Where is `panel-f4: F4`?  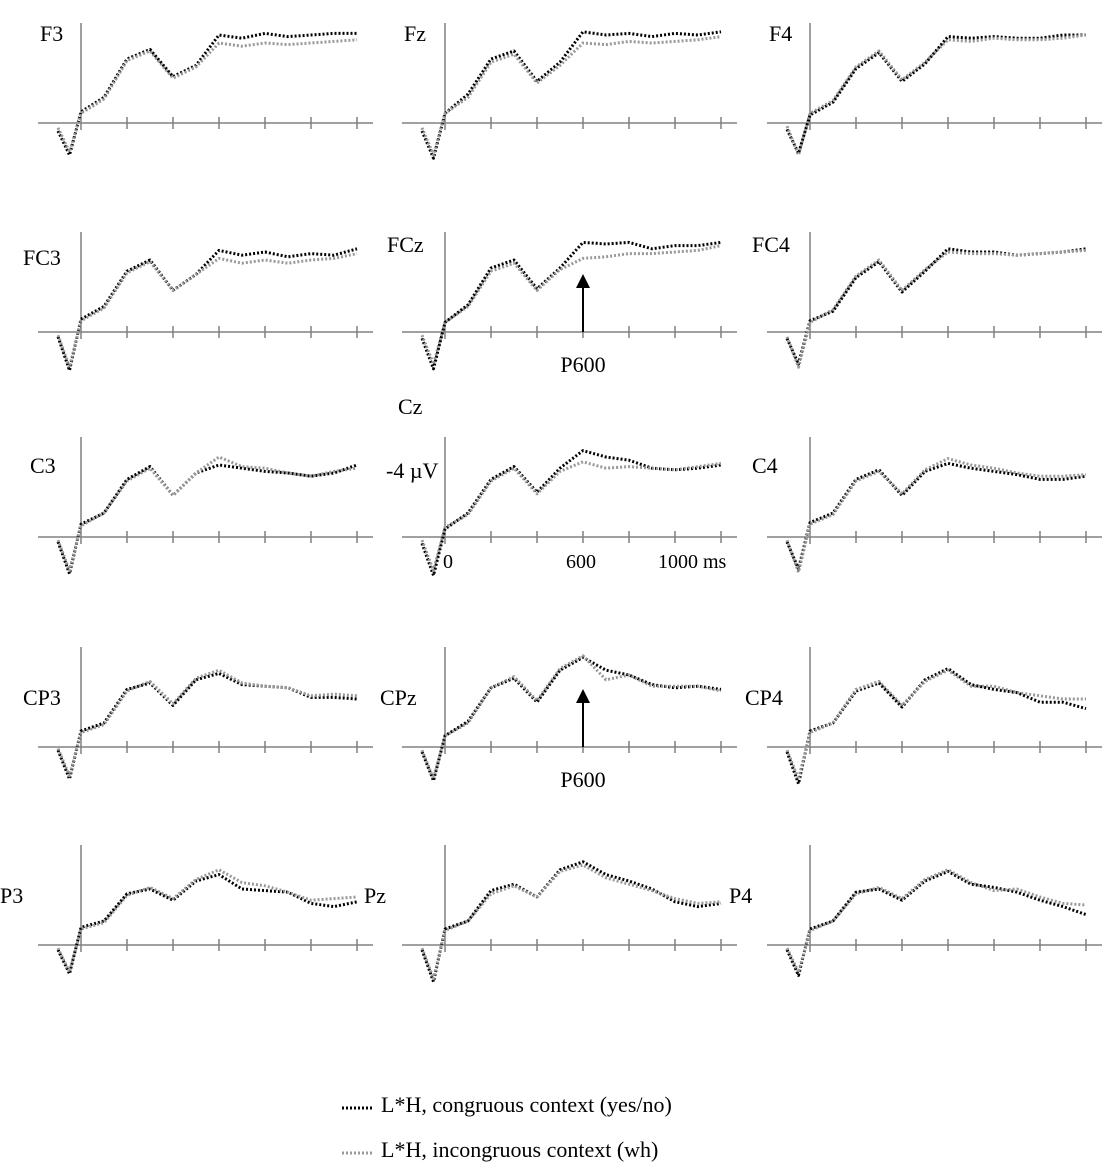 panel-f4: F4 is located at coordinates (934, 89).